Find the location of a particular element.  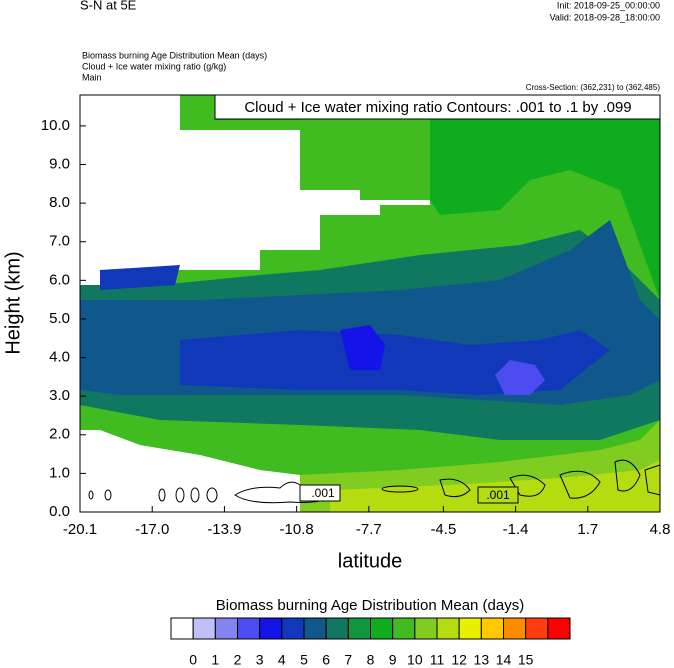

title: S-N at 5E is located at coordinates (108, 6).